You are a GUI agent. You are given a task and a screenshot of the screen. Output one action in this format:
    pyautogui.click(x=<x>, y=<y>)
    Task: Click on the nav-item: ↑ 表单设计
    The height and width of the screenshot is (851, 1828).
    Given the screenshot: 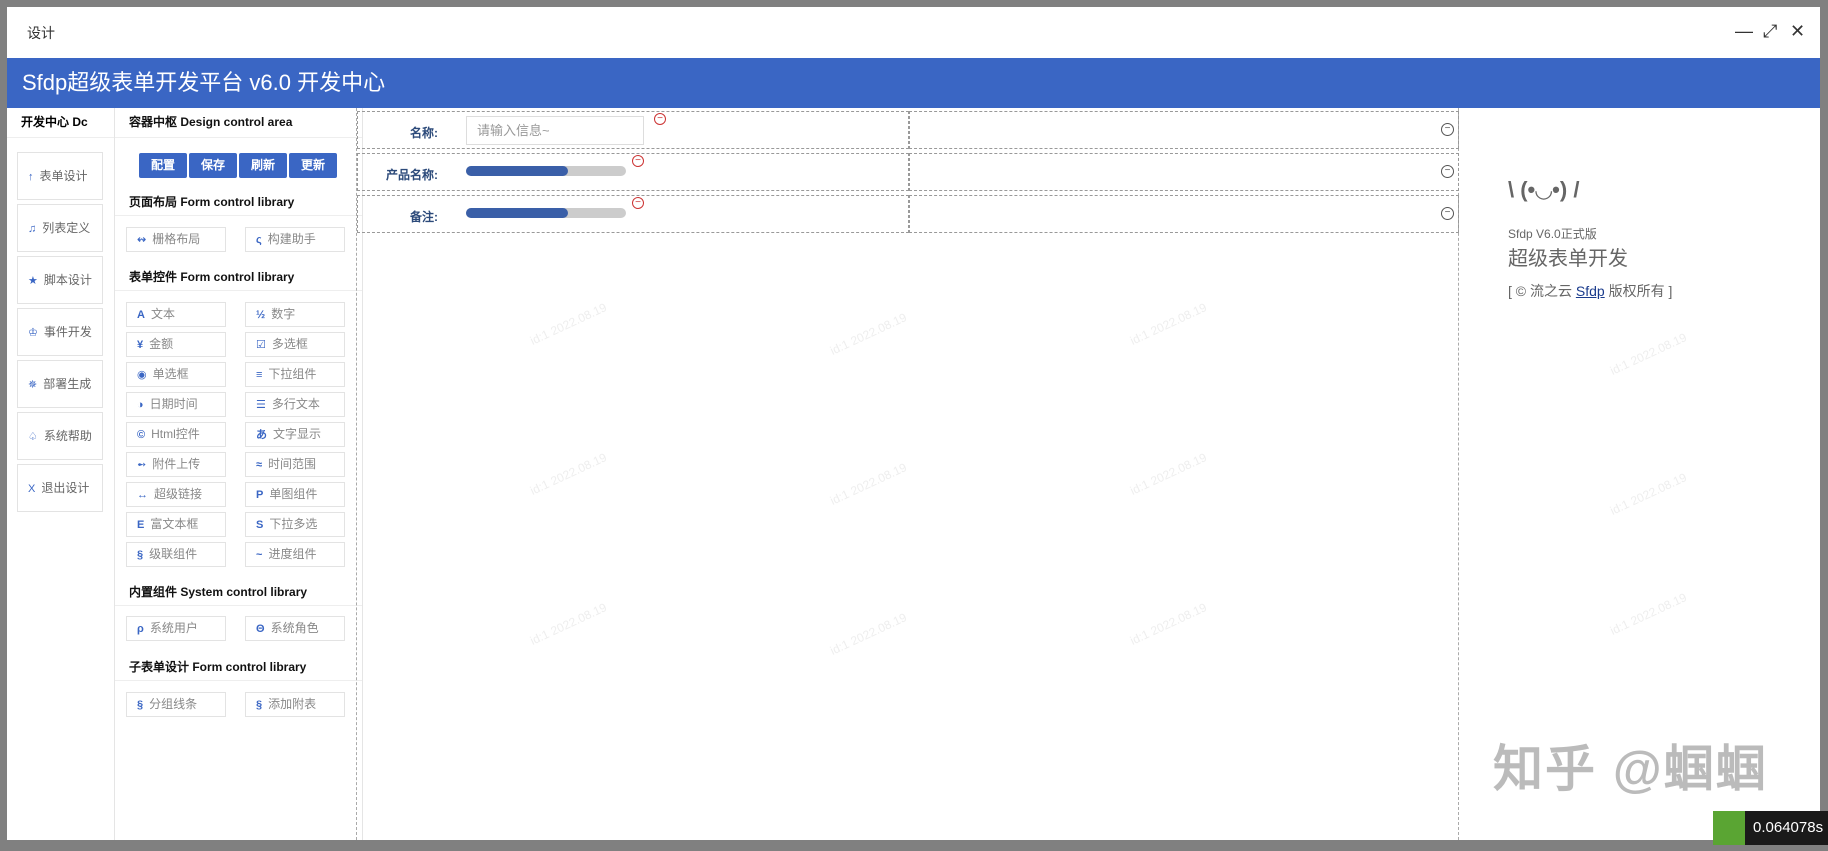 What is the action you would take?
    pyautogui.click(x=60, y=176)
    